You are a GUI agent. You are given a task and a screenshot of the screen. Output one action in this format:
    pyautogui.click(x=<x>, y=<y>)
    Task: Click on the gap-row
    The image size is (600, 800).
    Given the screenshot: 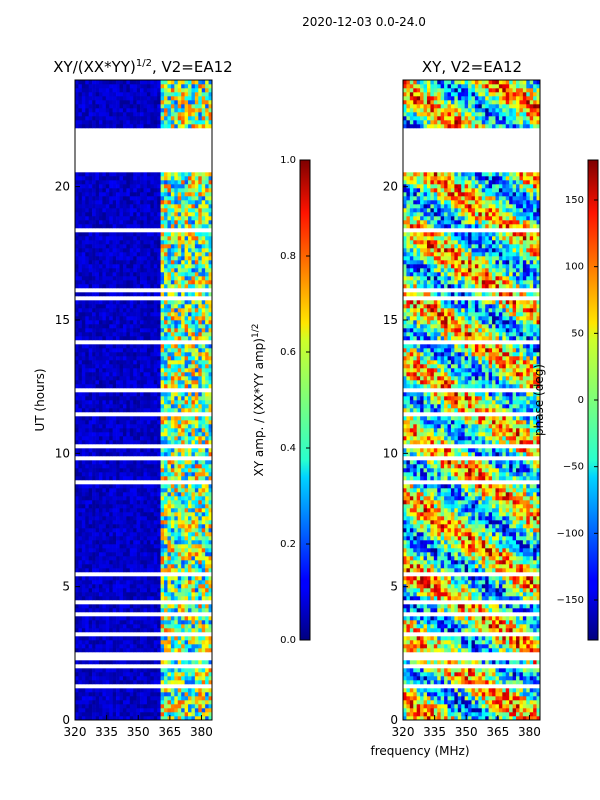 What is the action you would take?
    pyautogui.click(x=143, y=654)
    